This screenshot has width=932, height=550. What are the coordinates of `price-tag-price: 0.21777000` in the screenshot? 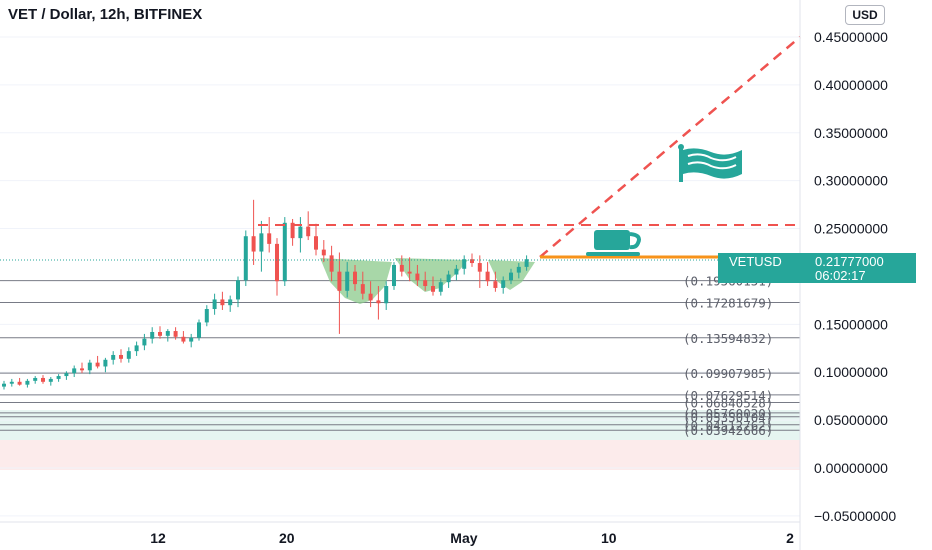 It's located at (849, 261).